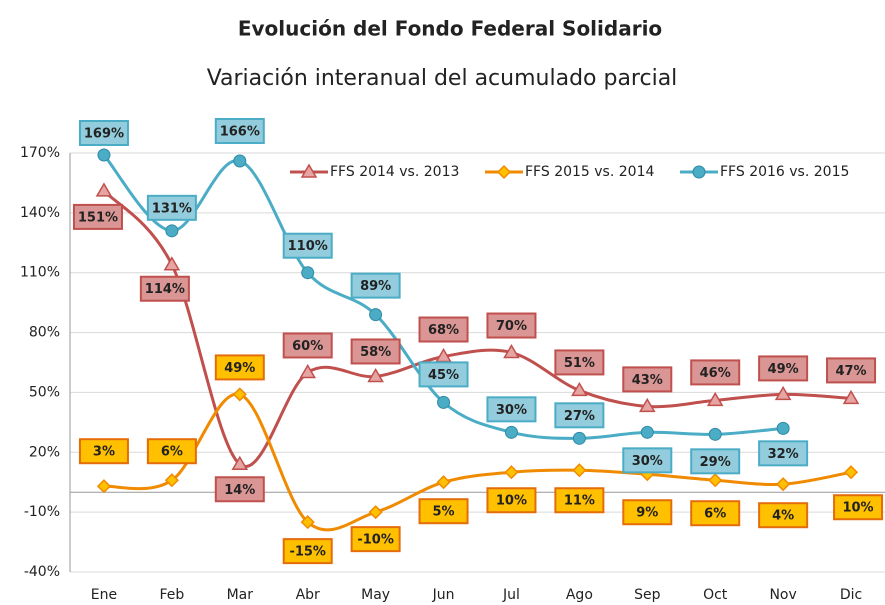 This screenshot has height=605, width=885. I want to click on data-label: 45%, so click(443, 375).